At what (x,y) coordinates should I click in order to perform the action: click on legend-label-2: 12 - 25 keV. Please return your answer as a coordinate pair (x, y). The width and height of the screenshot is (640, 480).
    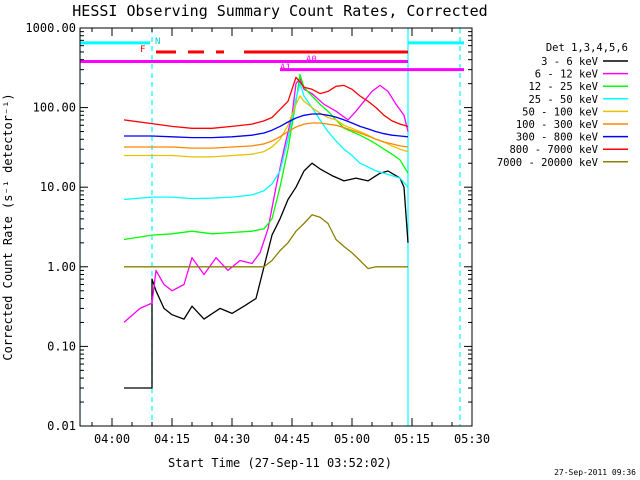
    Looking at the image, I should click on (563, 87).